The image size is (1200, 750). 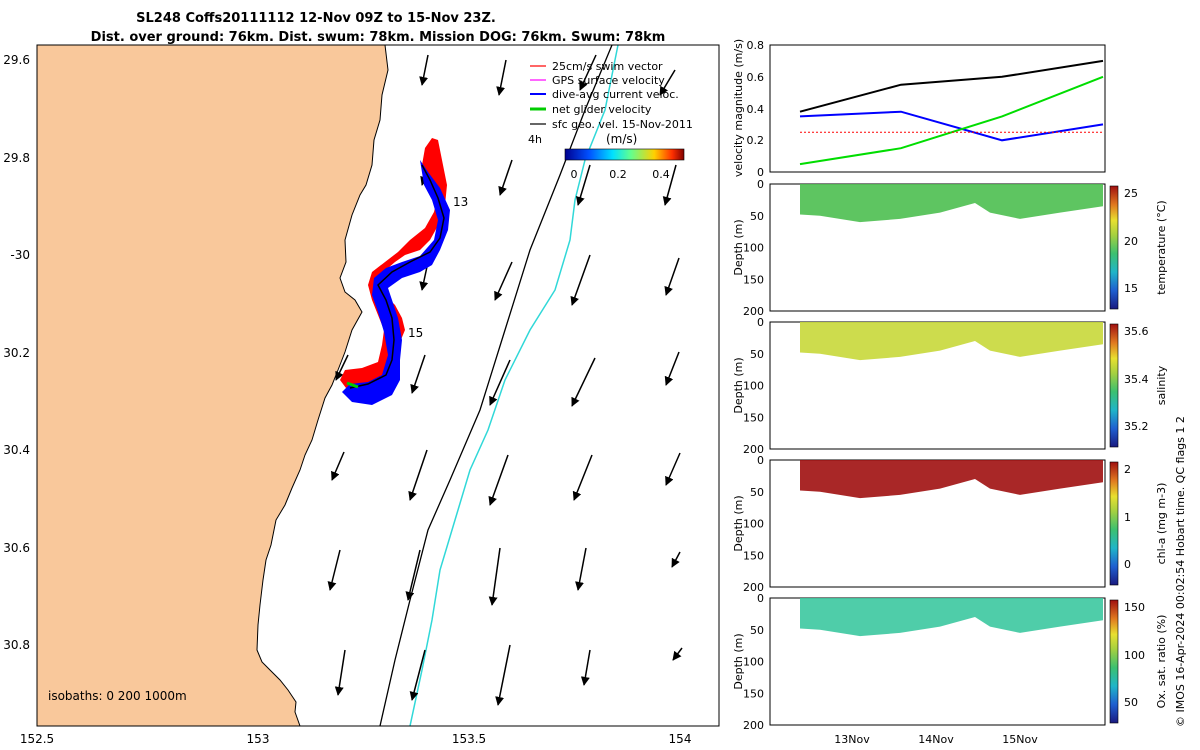 What do you see at coordinates (117, 696) in the screenshot?
I see `isobaths-note: isobaths: 0 200 1000m` at bounding box center [117, 696].